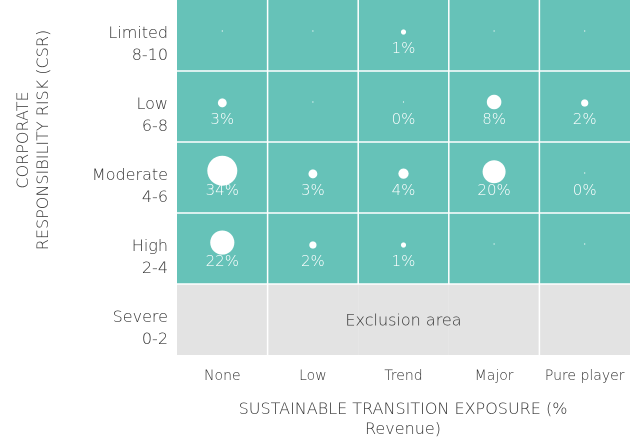 This screenshot has width=630, height=437. What do you see at coordinates (222, 376) in the screenshot?
I see `column-label: None` at bounding box center [222, 376].